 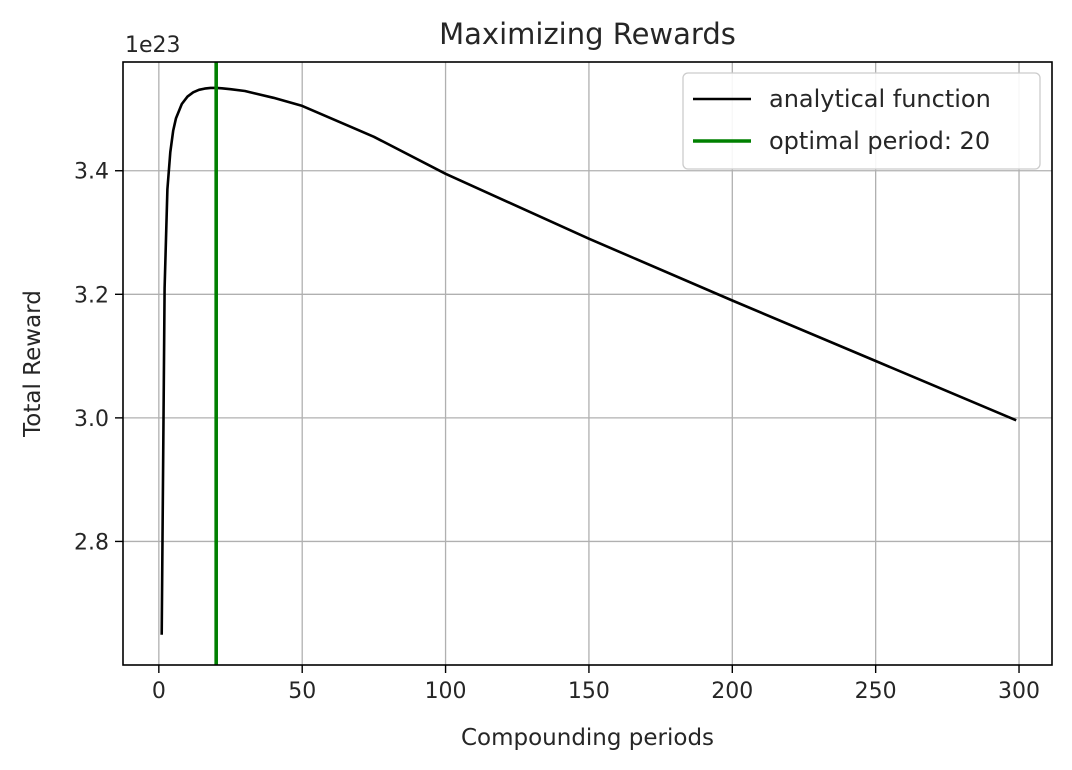 I want to click on y-axis-label: Total Reward, so click(x=33, y=364).